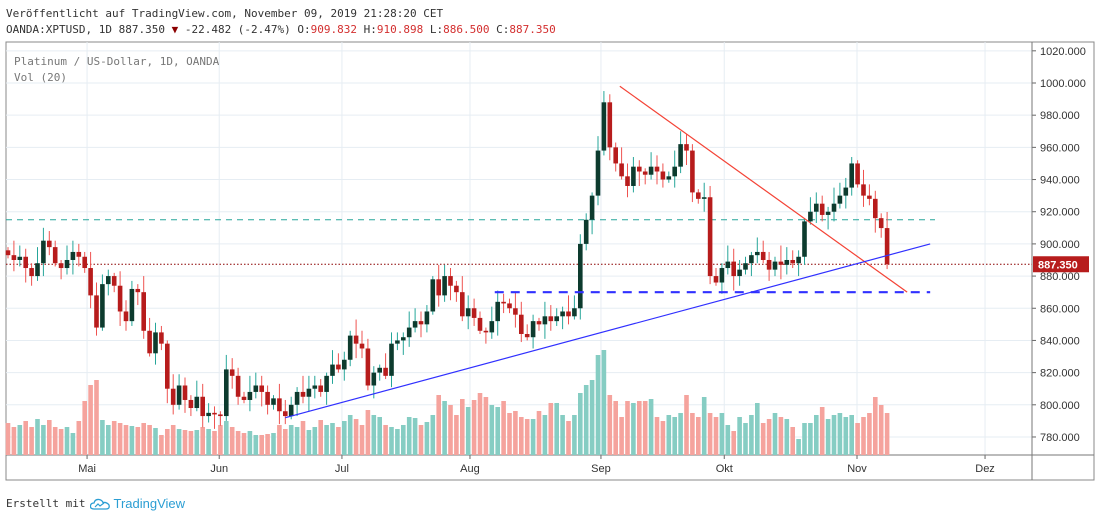 Image resolution: width=1100 pixels, height=520 pixels. I want to click on time-axis, so click(519, 467).